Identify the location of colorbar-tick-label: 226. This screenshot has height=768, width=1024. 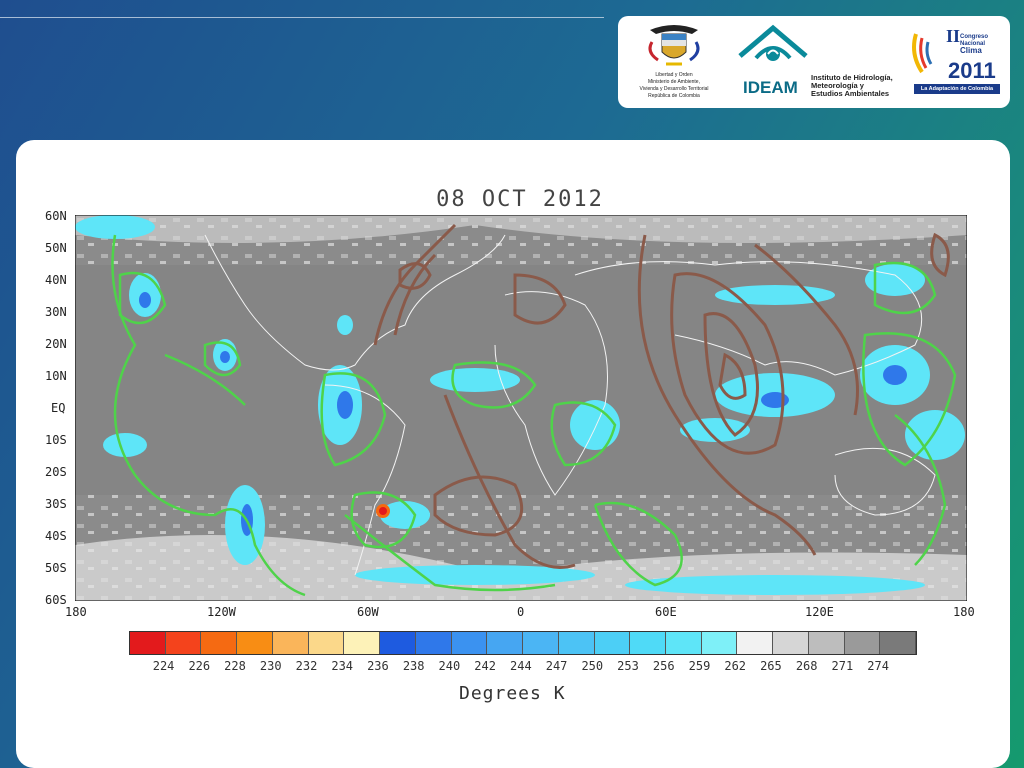
(199, 666).